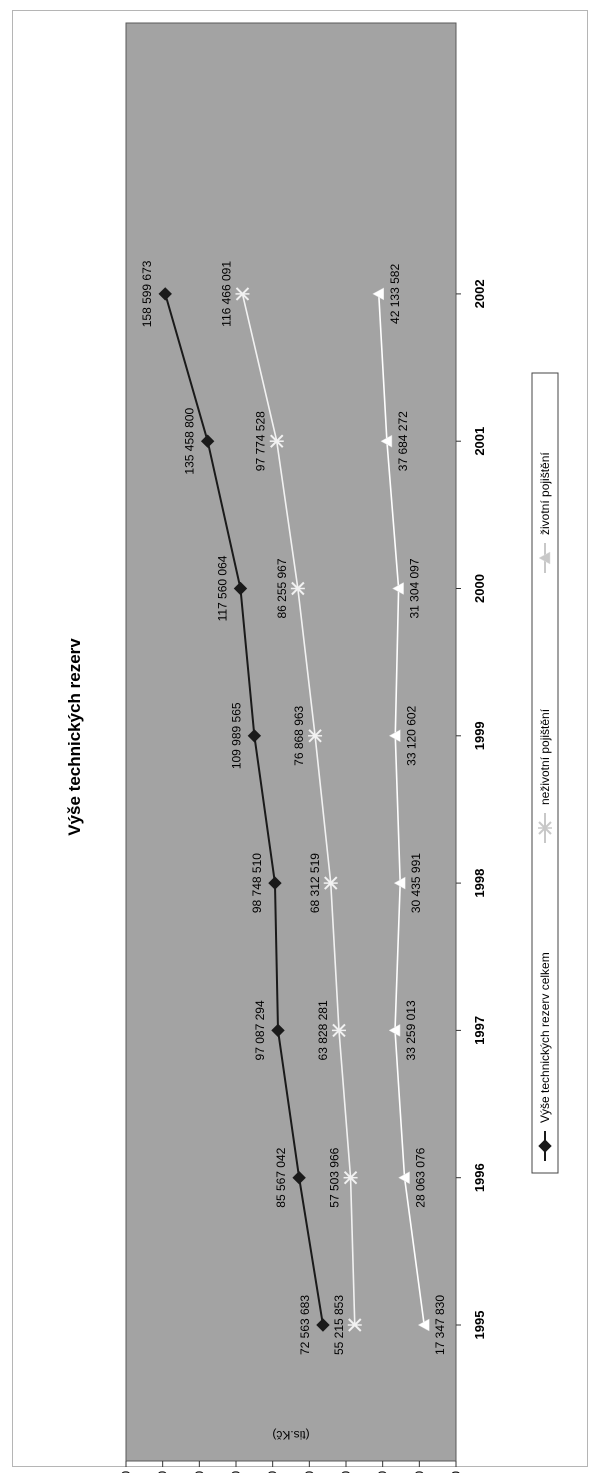  I want to click on x-tick-label: 1999, so click(479, 735).